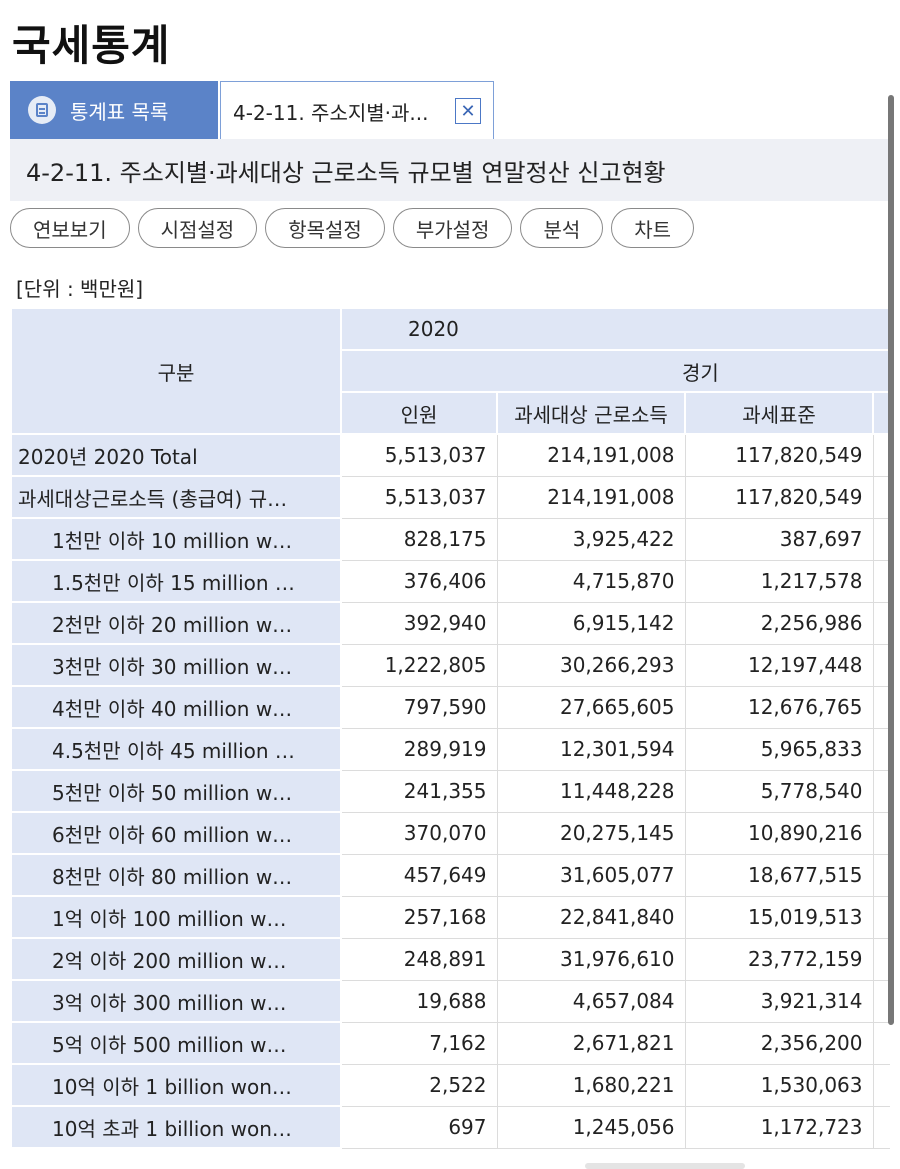  Describe the element at coordinates (562, 228) in the screenshot. I see `analysis-button: 분석` at that location.